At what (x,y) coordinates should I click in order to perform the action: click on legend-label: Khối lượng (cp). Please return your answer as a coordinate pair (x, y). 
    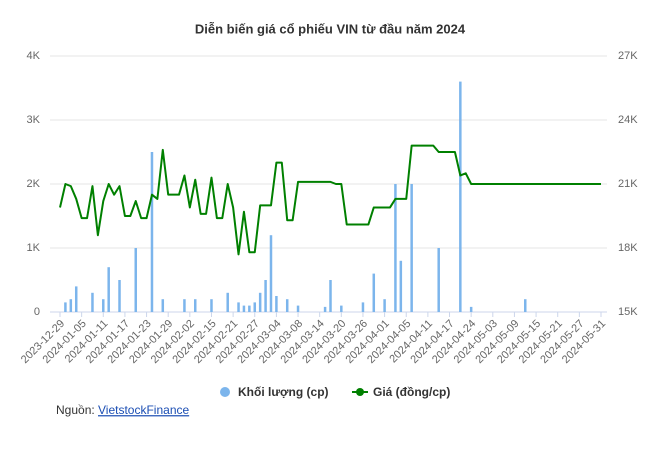
    Looking at the image, I should click on (283, 392).